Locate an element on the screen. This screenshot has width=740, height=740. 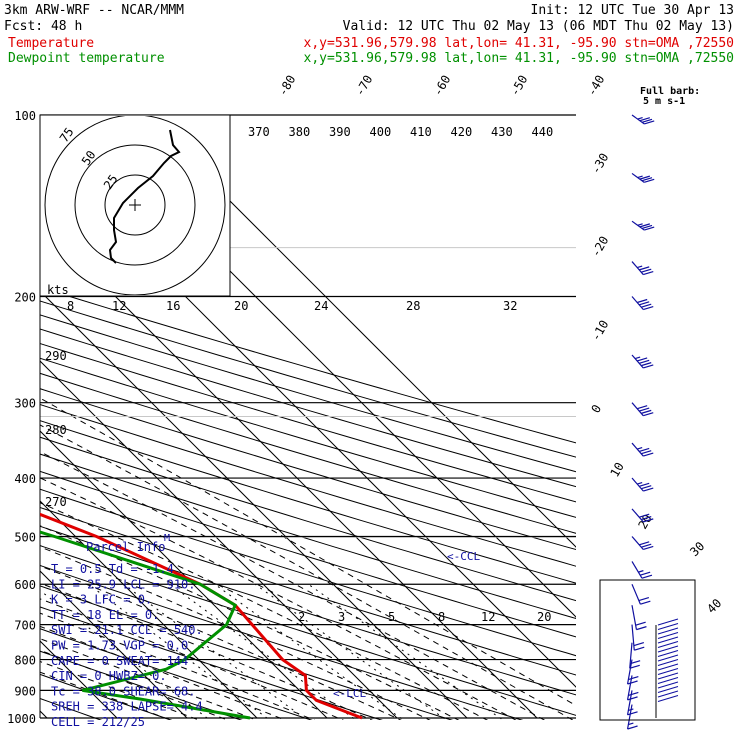
near-surface-barb-box is located at coordinates (647, 650).